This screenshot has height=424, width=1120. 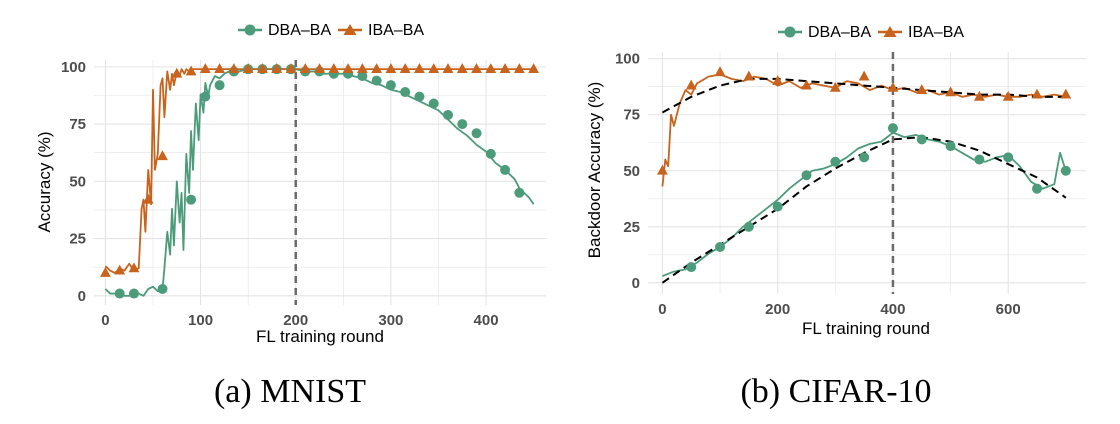 What do you see at coordinates (290, 391) in the screenshot?
I see `caption-mnist: (a) MNIST` at bounding box center [290, 391].